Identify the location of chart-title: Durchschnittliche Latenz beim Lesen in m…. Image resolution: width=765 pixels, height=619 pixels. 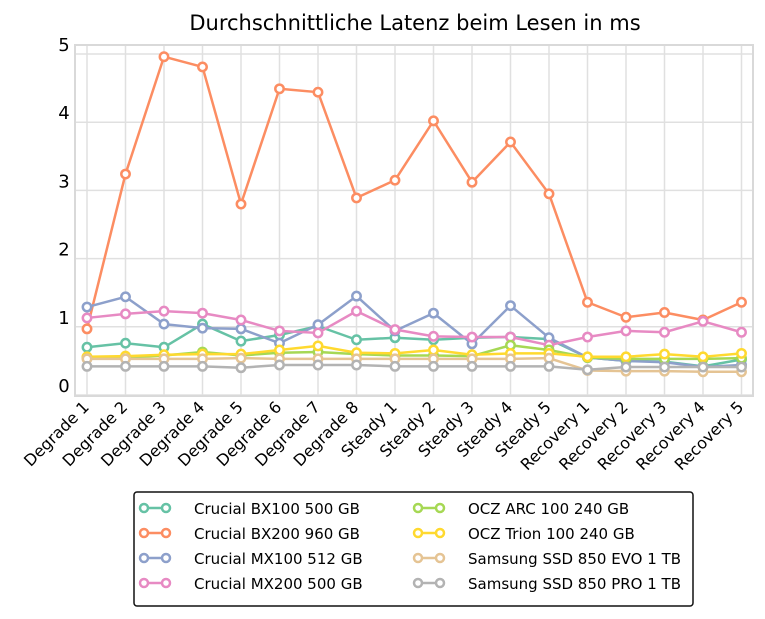
(414, 23).